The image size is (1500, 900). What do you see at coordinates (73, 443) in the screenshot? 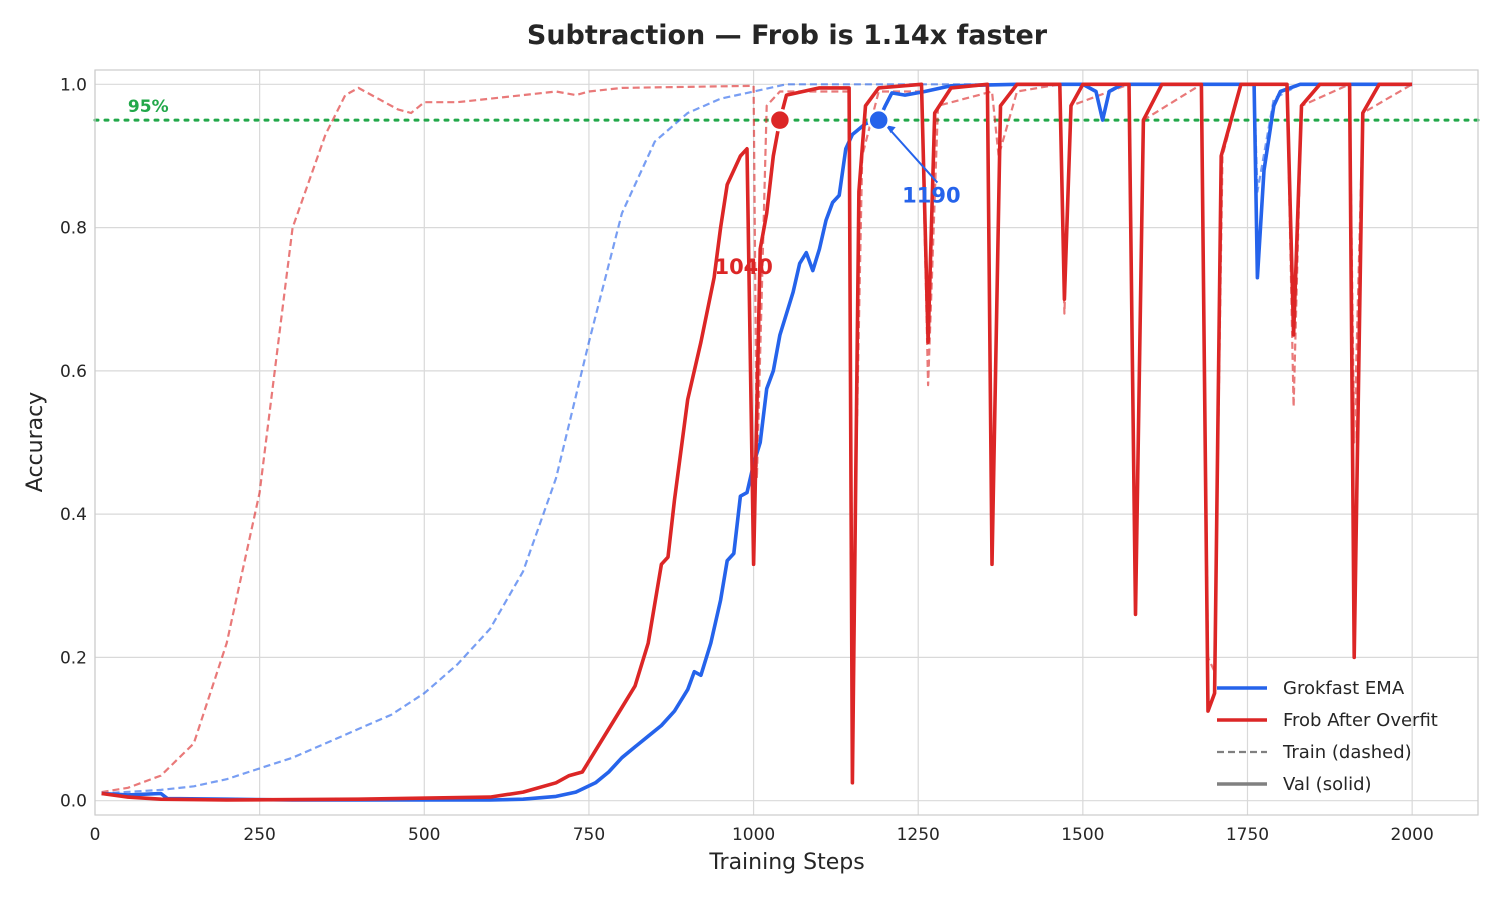
I see `y-ticks: 0.0 0.2 0.4 0.6 0.8 1.0` at bounding box center [73, 443].